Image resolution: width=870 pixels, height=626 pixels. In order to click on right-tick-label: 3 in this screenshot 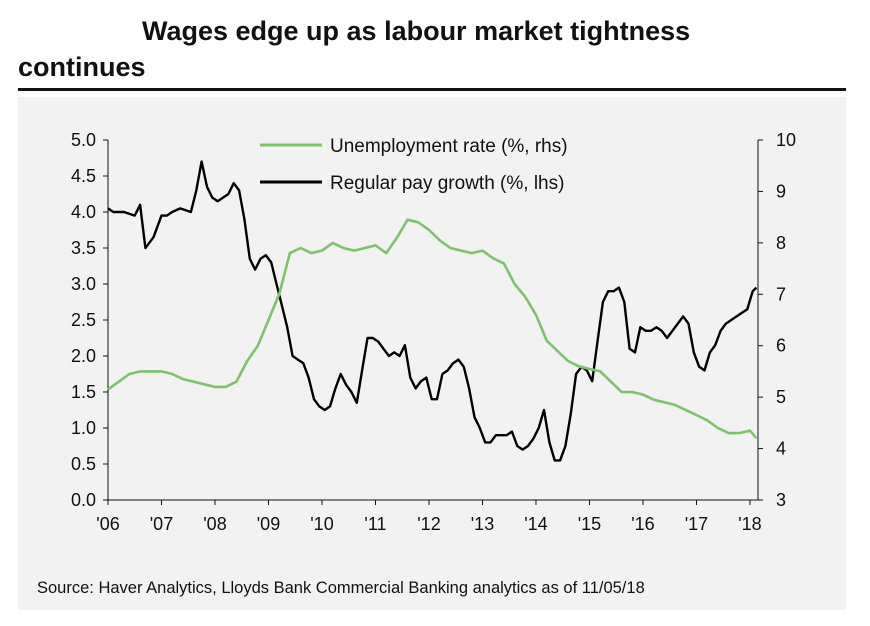, I will do `click(781, 500)`.